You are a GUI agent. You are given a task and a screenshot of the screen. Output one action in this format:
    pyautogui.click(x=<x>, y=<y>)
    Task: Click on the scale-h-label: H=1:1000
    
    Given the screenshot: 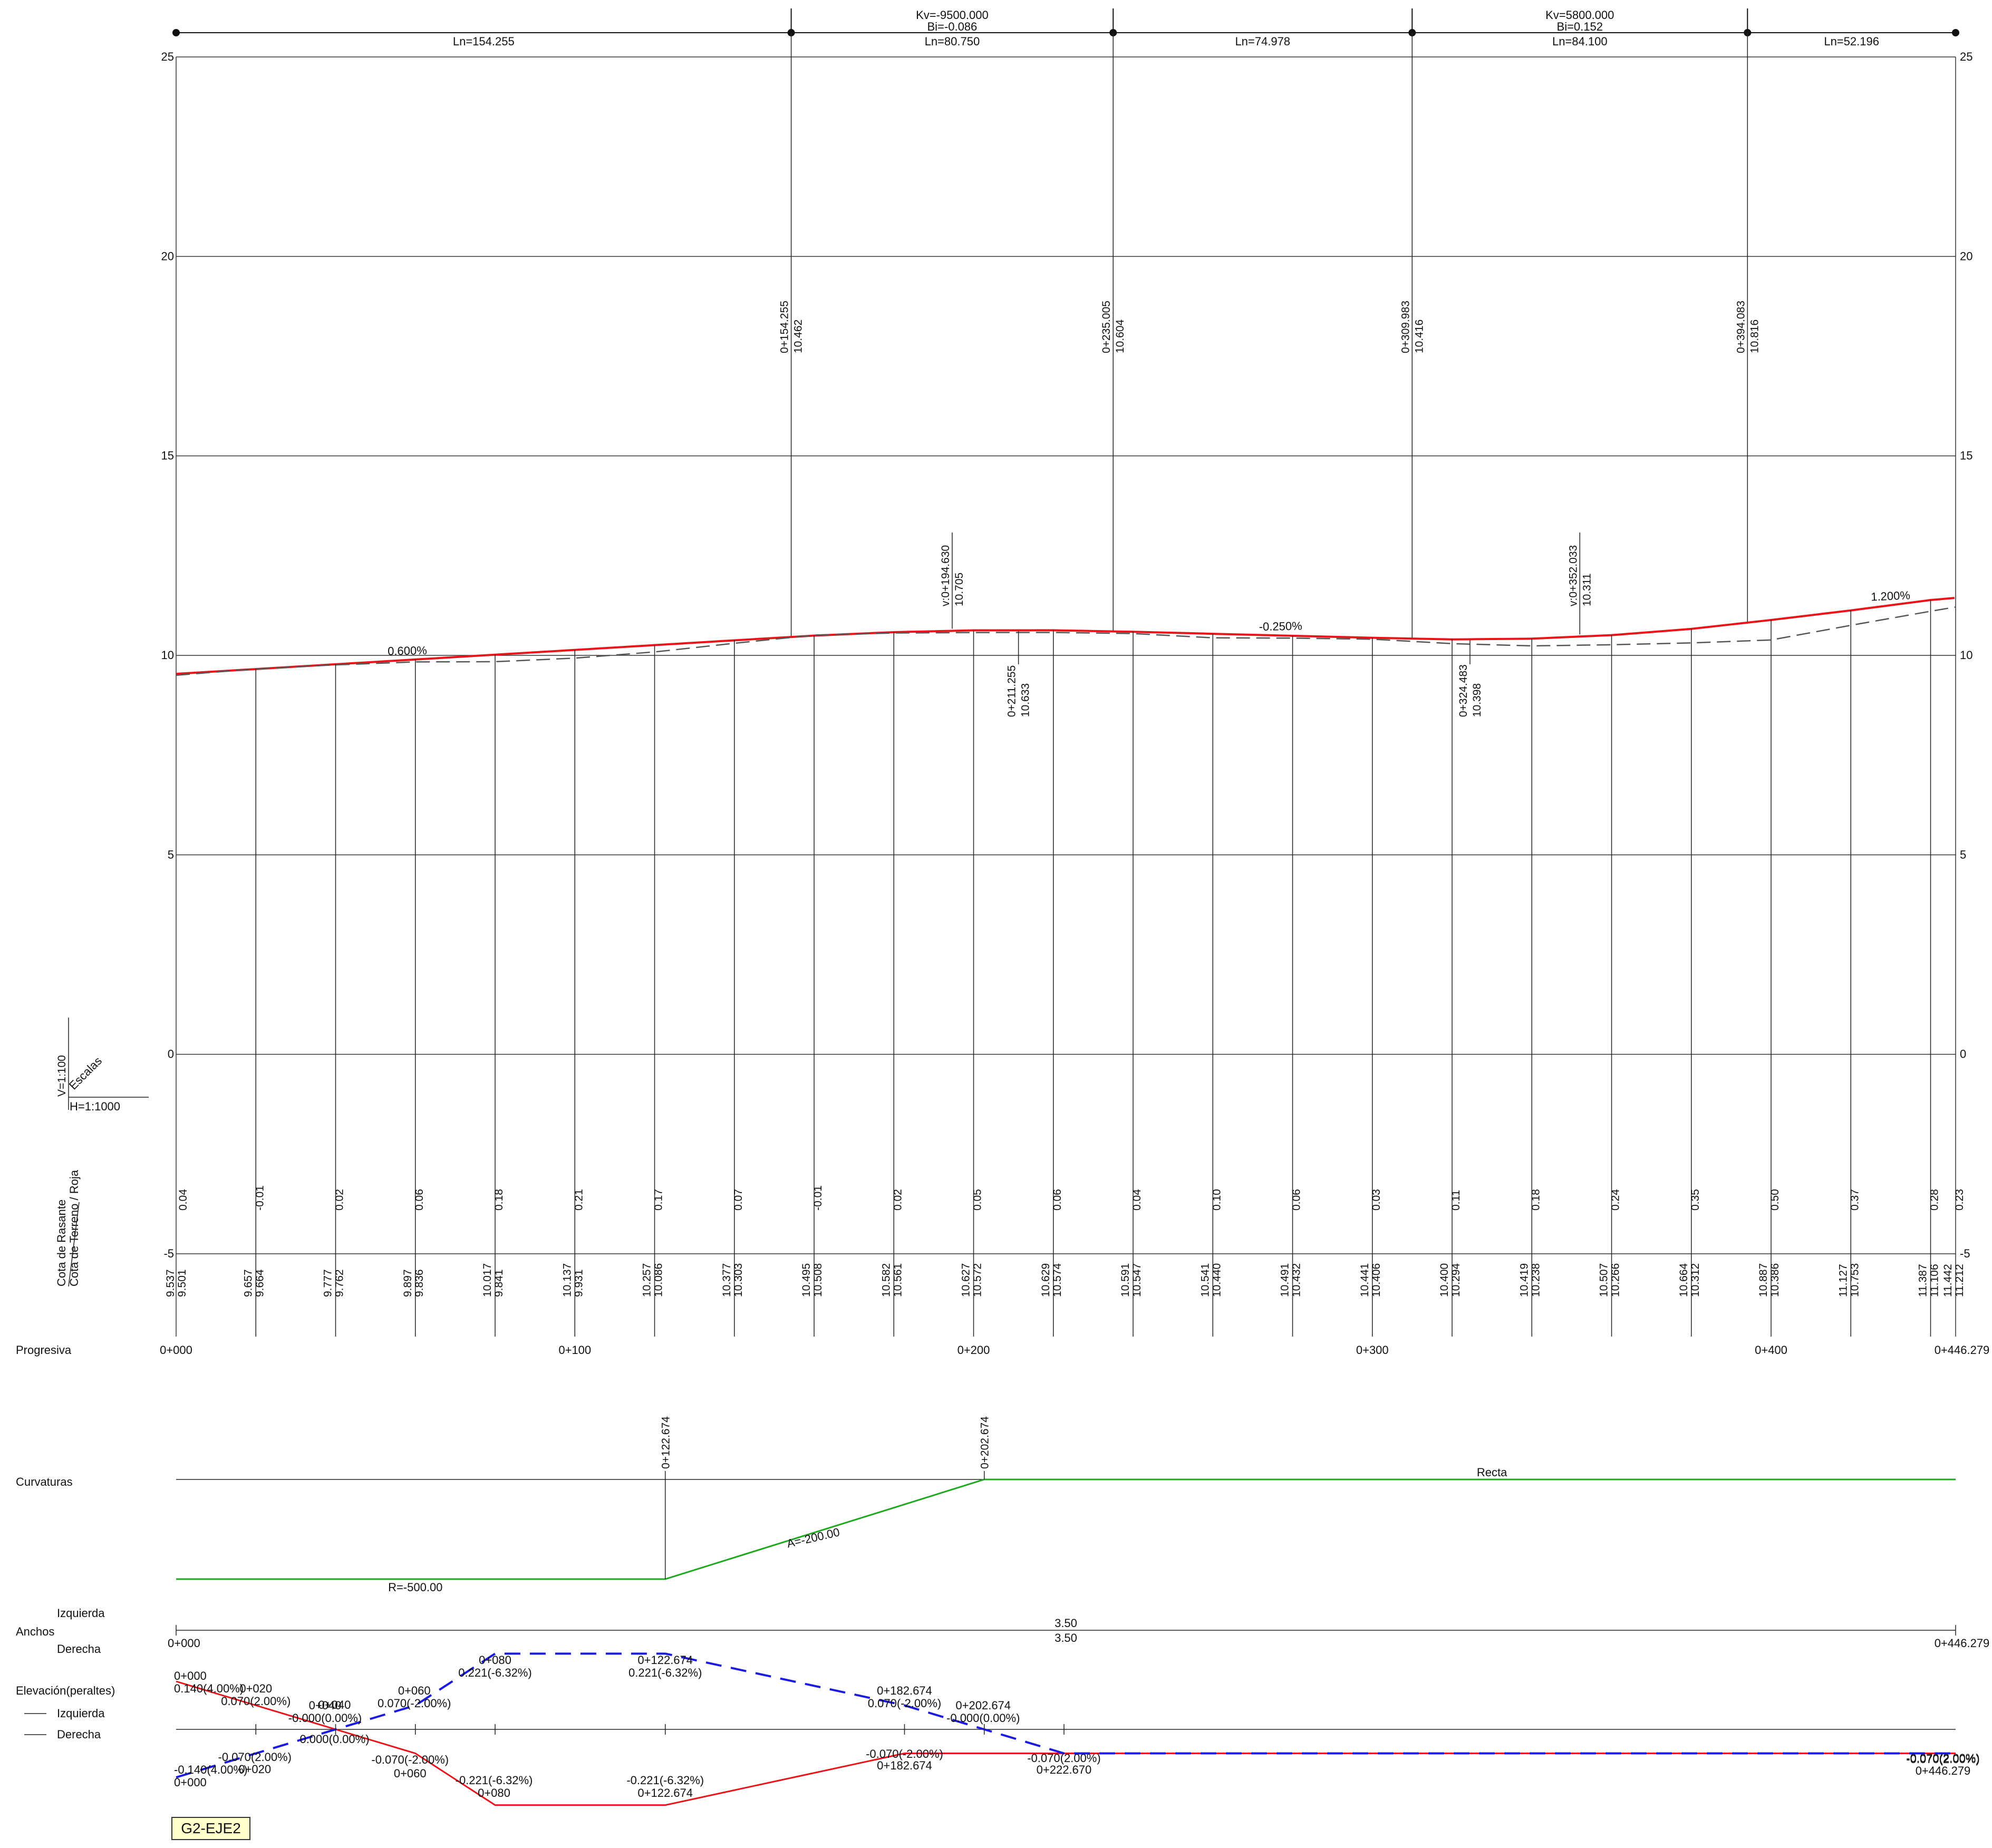 What is the action you would take?
    pyautogui.click(x=95, y=1106)
    